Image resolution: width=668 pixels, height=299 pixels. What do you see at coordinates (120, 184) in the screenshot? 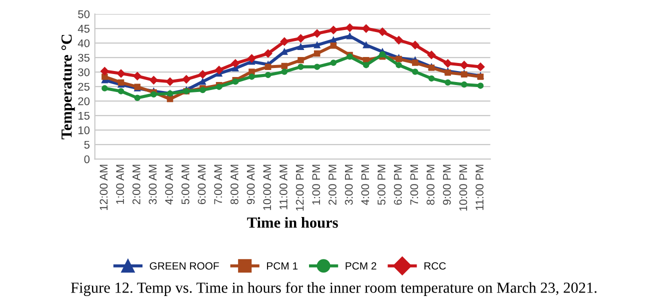
I see `x-tick-label: 1:00 AM` at bounding box center [120, 184].